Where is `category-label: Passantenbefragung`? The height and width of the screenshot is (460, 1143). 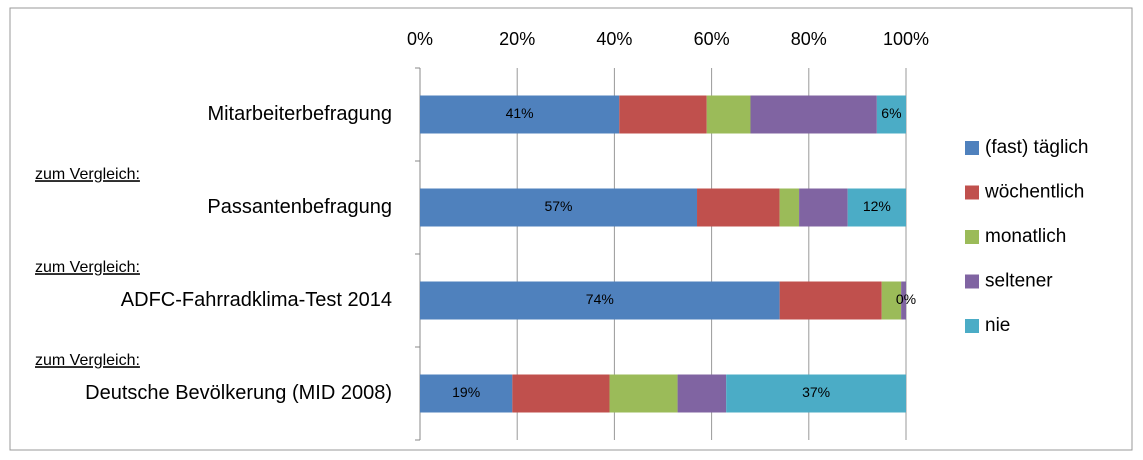
category-label: Passantenbefragung is located at coordinates (299, 207).